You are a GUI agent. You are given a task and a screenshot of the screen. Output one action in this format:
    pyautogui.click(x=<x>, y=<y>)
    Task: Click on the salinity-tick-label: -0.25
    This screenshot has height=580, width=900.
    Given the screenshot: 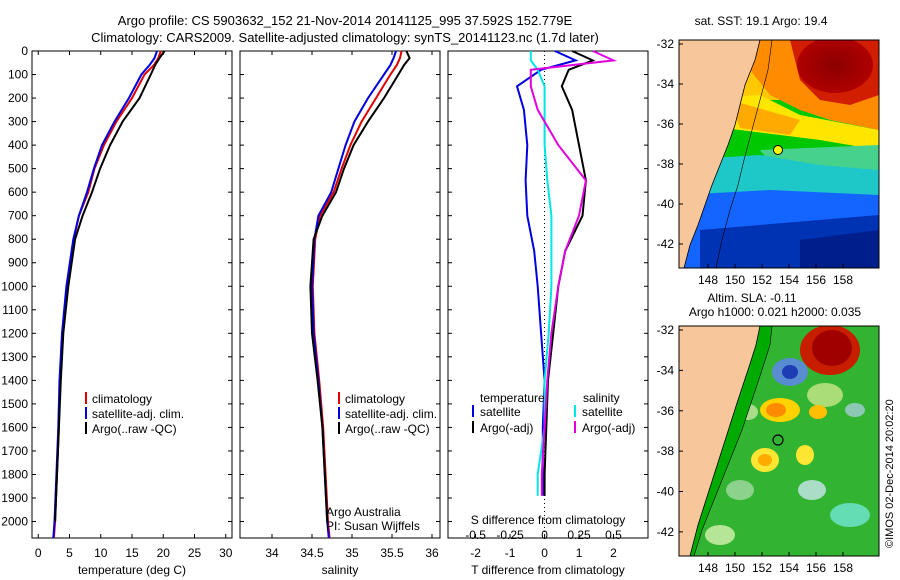 What is the action you would take?
    pyautogui.click(x=510, y=535)
    